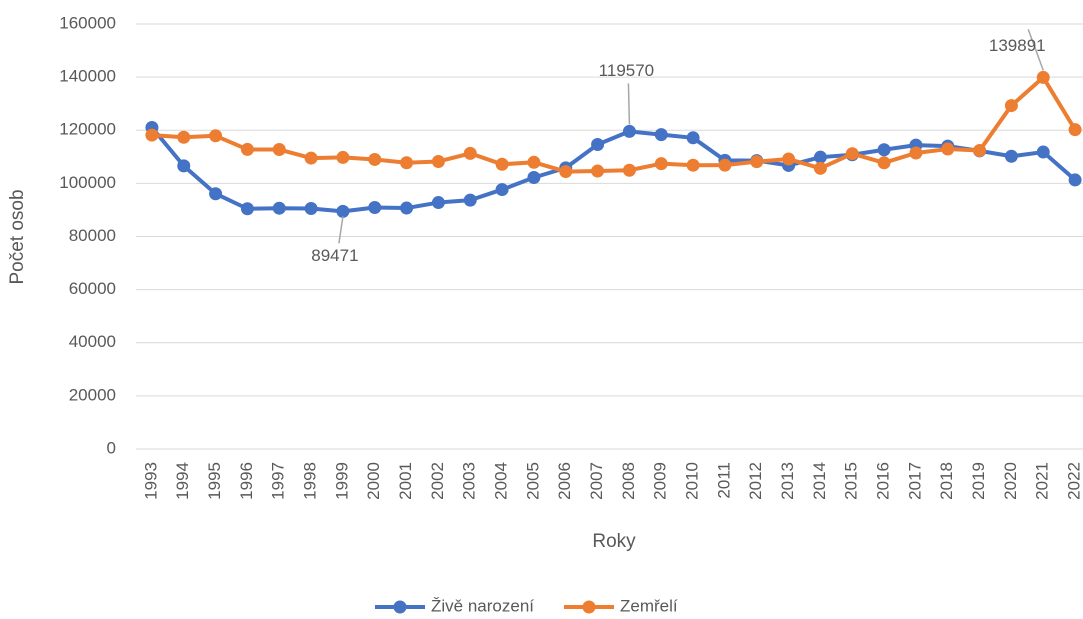 The width and height of the screenshot is (1083, 619). Describe the element at coordinates (341, 481) in the screenshot. I see `x-tick-label: 1999` at that location.